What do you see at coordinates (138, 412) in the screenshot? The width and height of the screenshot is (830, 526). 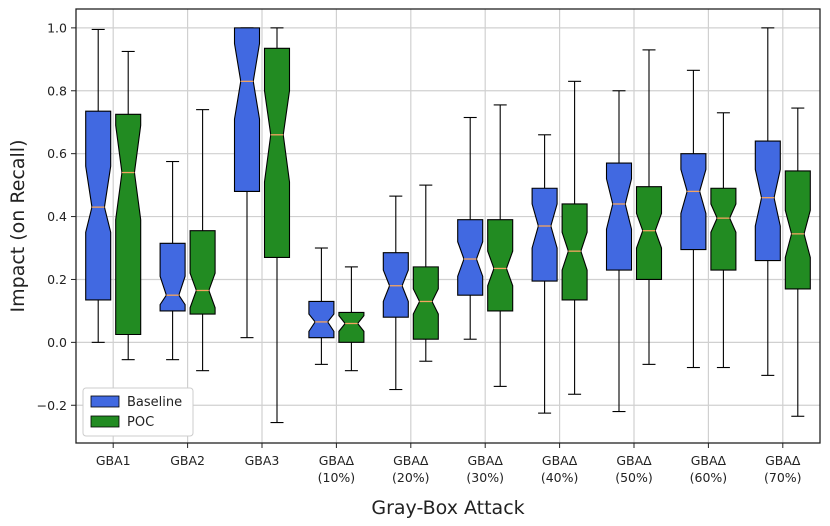 I see `legend: Baseline POC` at bounding box center [138, 412].